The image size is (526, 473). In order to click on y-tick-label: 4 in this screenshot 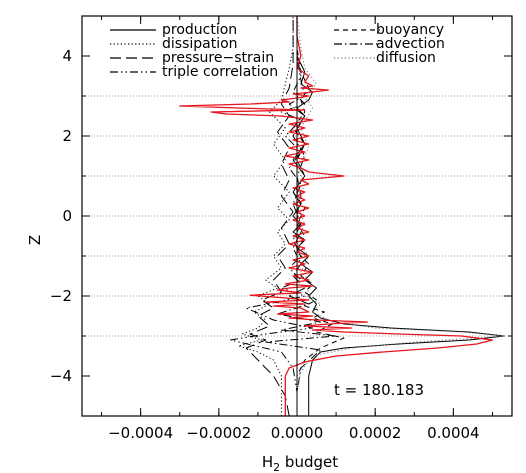, I will do `click(67, 56)`.